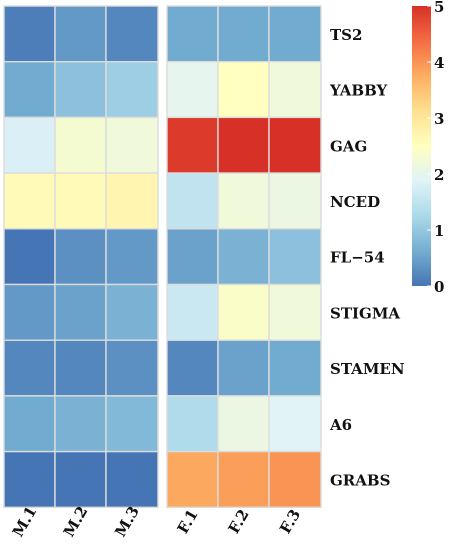 This screenshot has height=550, width=452. Describe the element at coordinates (243, 145) in the screenshot. I see `heatmap-cell-GAG-F.2` at that location.